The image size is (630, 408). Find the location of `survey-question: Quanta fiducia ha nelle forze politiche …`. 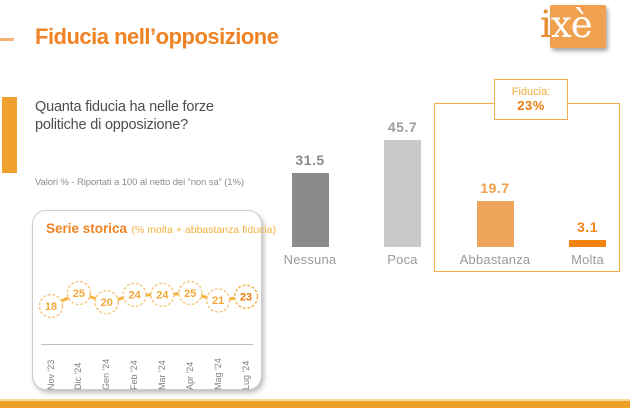

survey-question: Quanta fiducia ha nelle forze politiche … is located at coordinates (124, 116).